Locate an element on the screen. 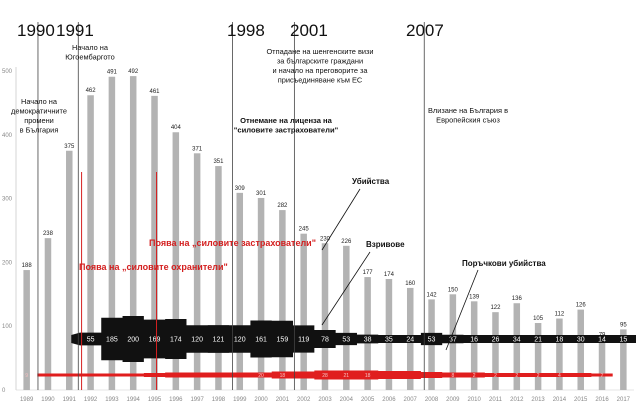 The image size is (640, 406). x-tick-label: 1994 is located at coordinates (134, 400).